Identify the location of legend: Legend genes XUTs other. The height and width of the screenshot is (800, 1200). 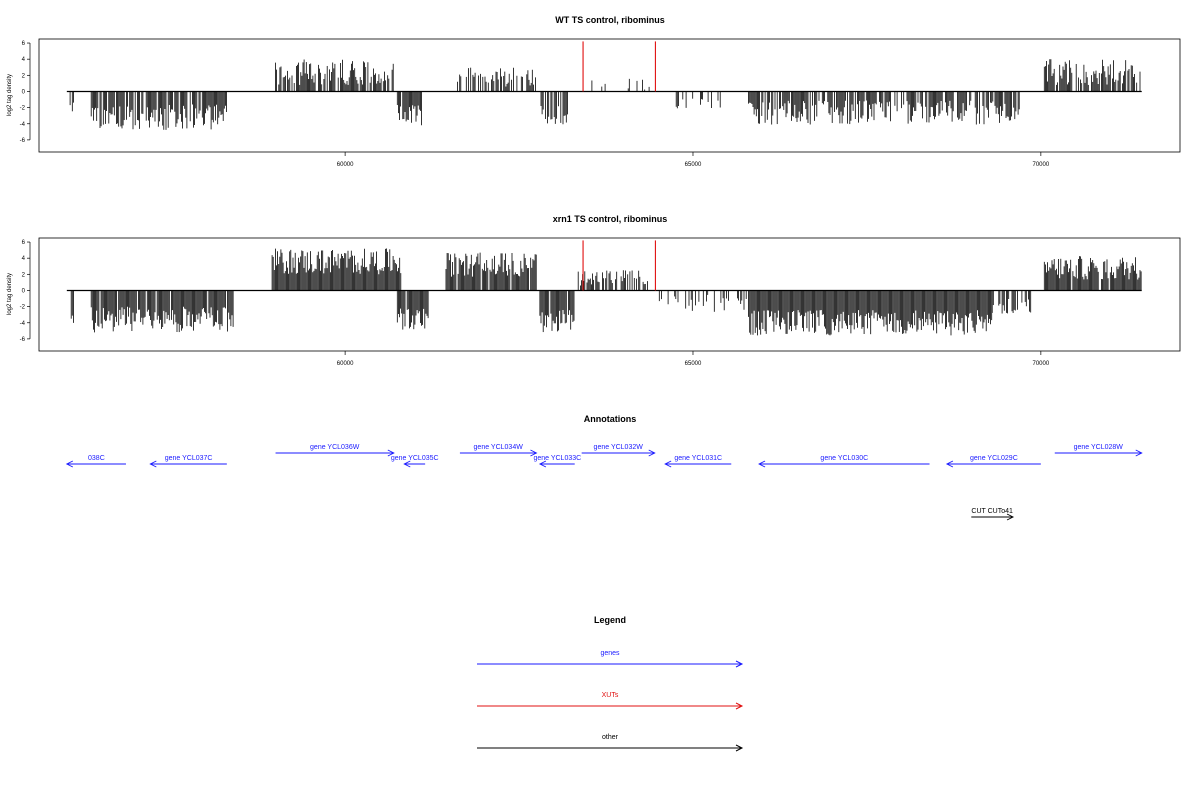
(610, 683).